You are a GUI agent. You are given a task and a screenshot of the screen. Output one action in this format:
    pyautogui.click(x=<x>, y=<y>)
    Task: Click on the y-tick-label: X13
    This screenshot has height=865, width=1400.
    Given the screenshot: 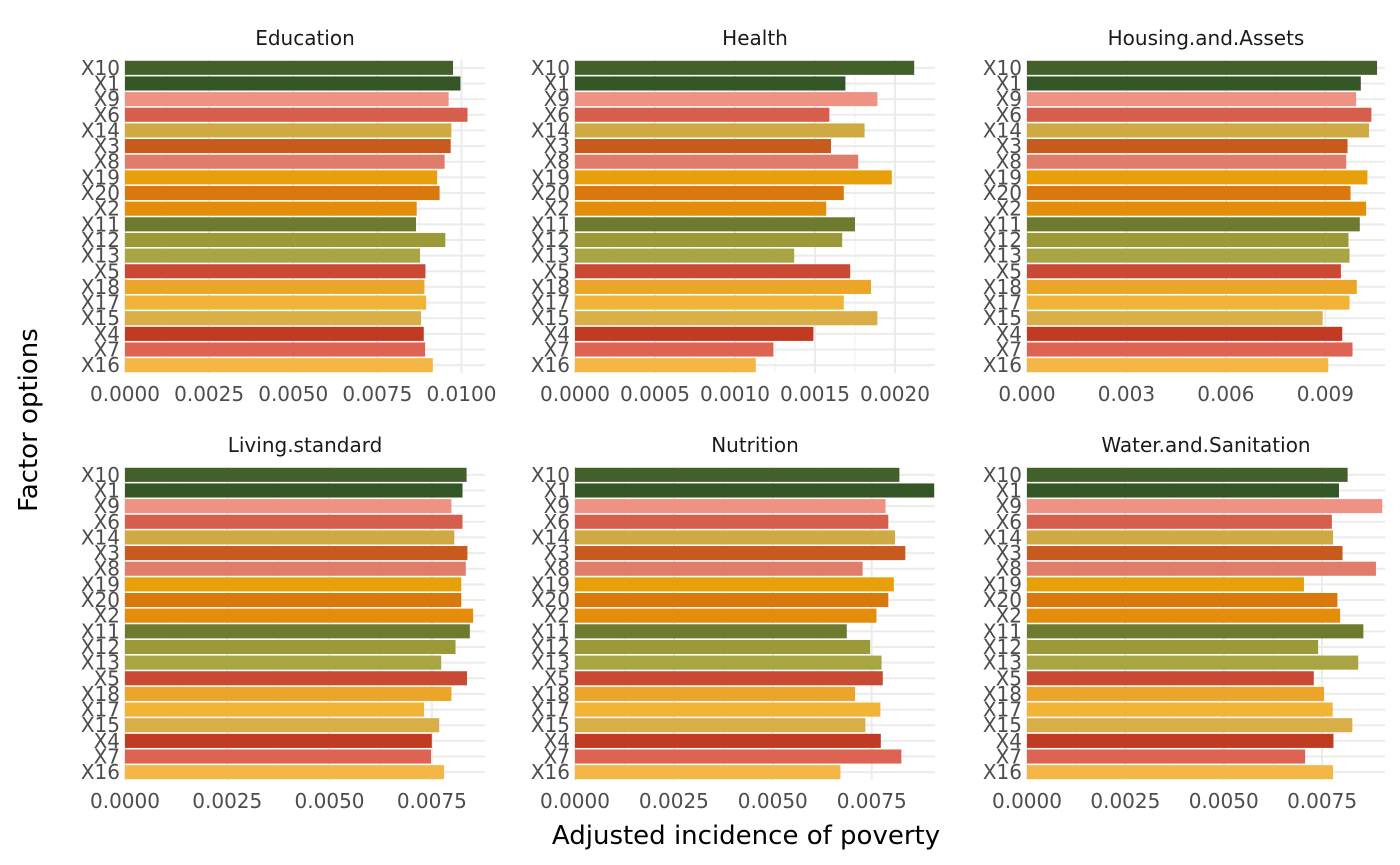 What is the action you would take?
    pyautogui.click(x=100, y=663)
    